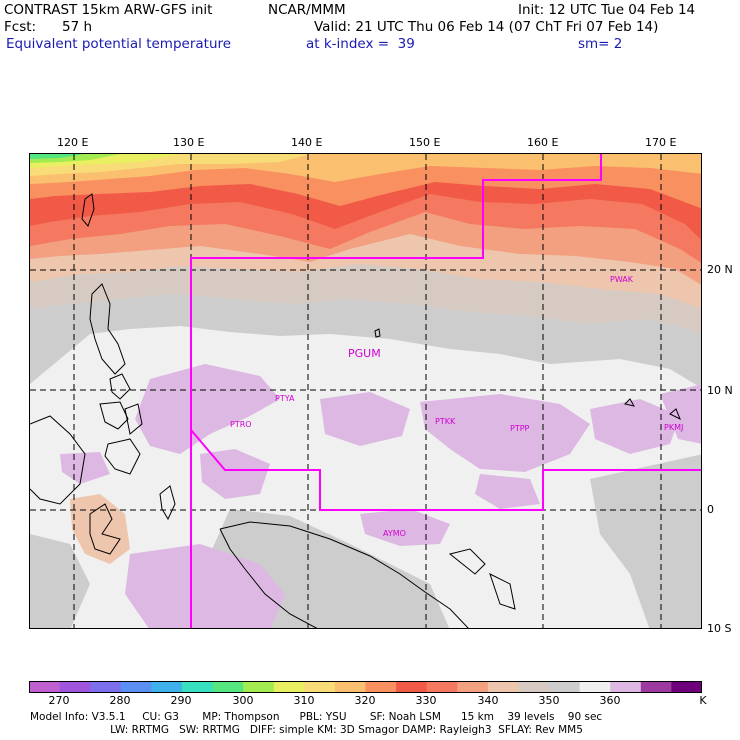 The height and width of the screenshot is (740, 740). Describe the element at coordinates (543, 142) in the screenshot. I see `lon-label-160: 160 E` at that location.